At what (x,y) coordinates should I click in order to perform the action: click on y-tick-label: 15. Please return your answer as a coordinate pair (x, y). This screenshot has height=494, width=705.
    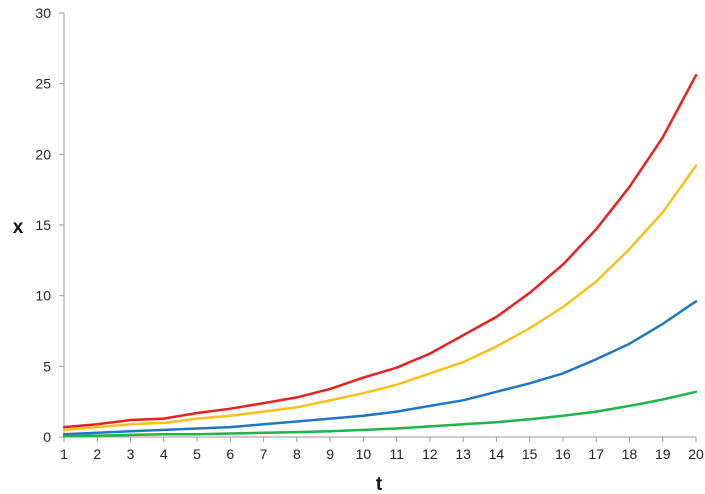
    Looking at the image, I should click on (43, 225).